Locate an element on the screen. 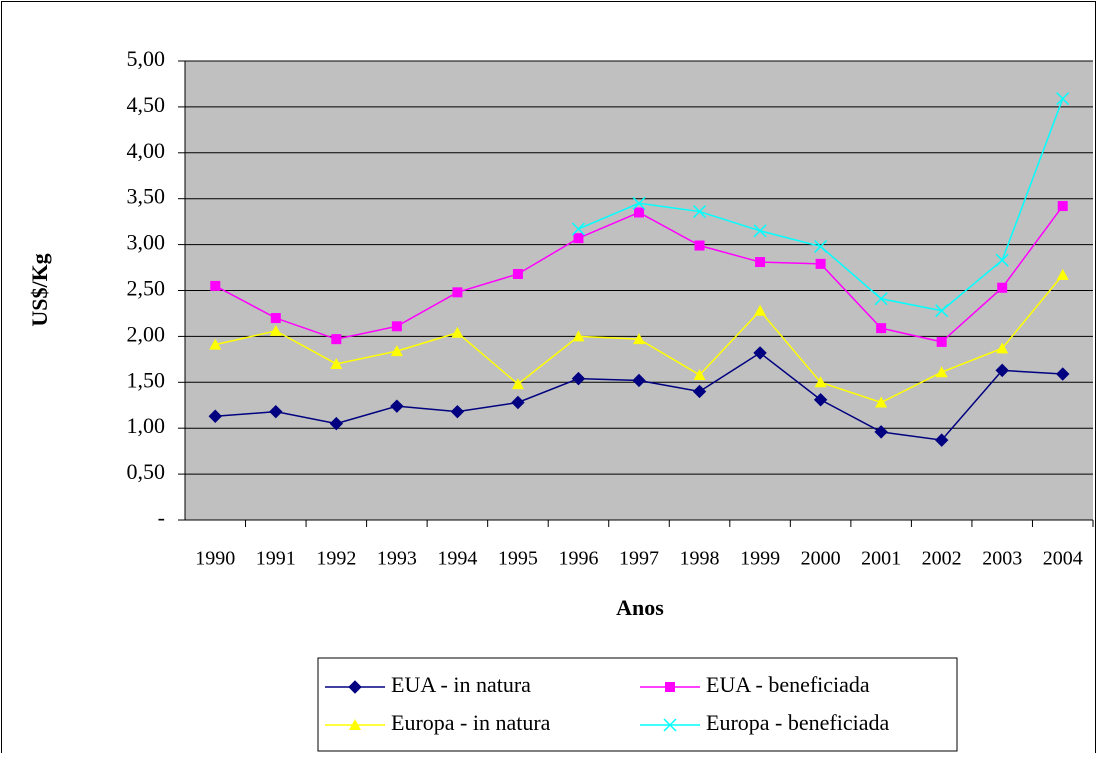 The height and width of the screenshot is (758, 1097). y-tick-label: 2,50 is located at coordinates (146, 288).